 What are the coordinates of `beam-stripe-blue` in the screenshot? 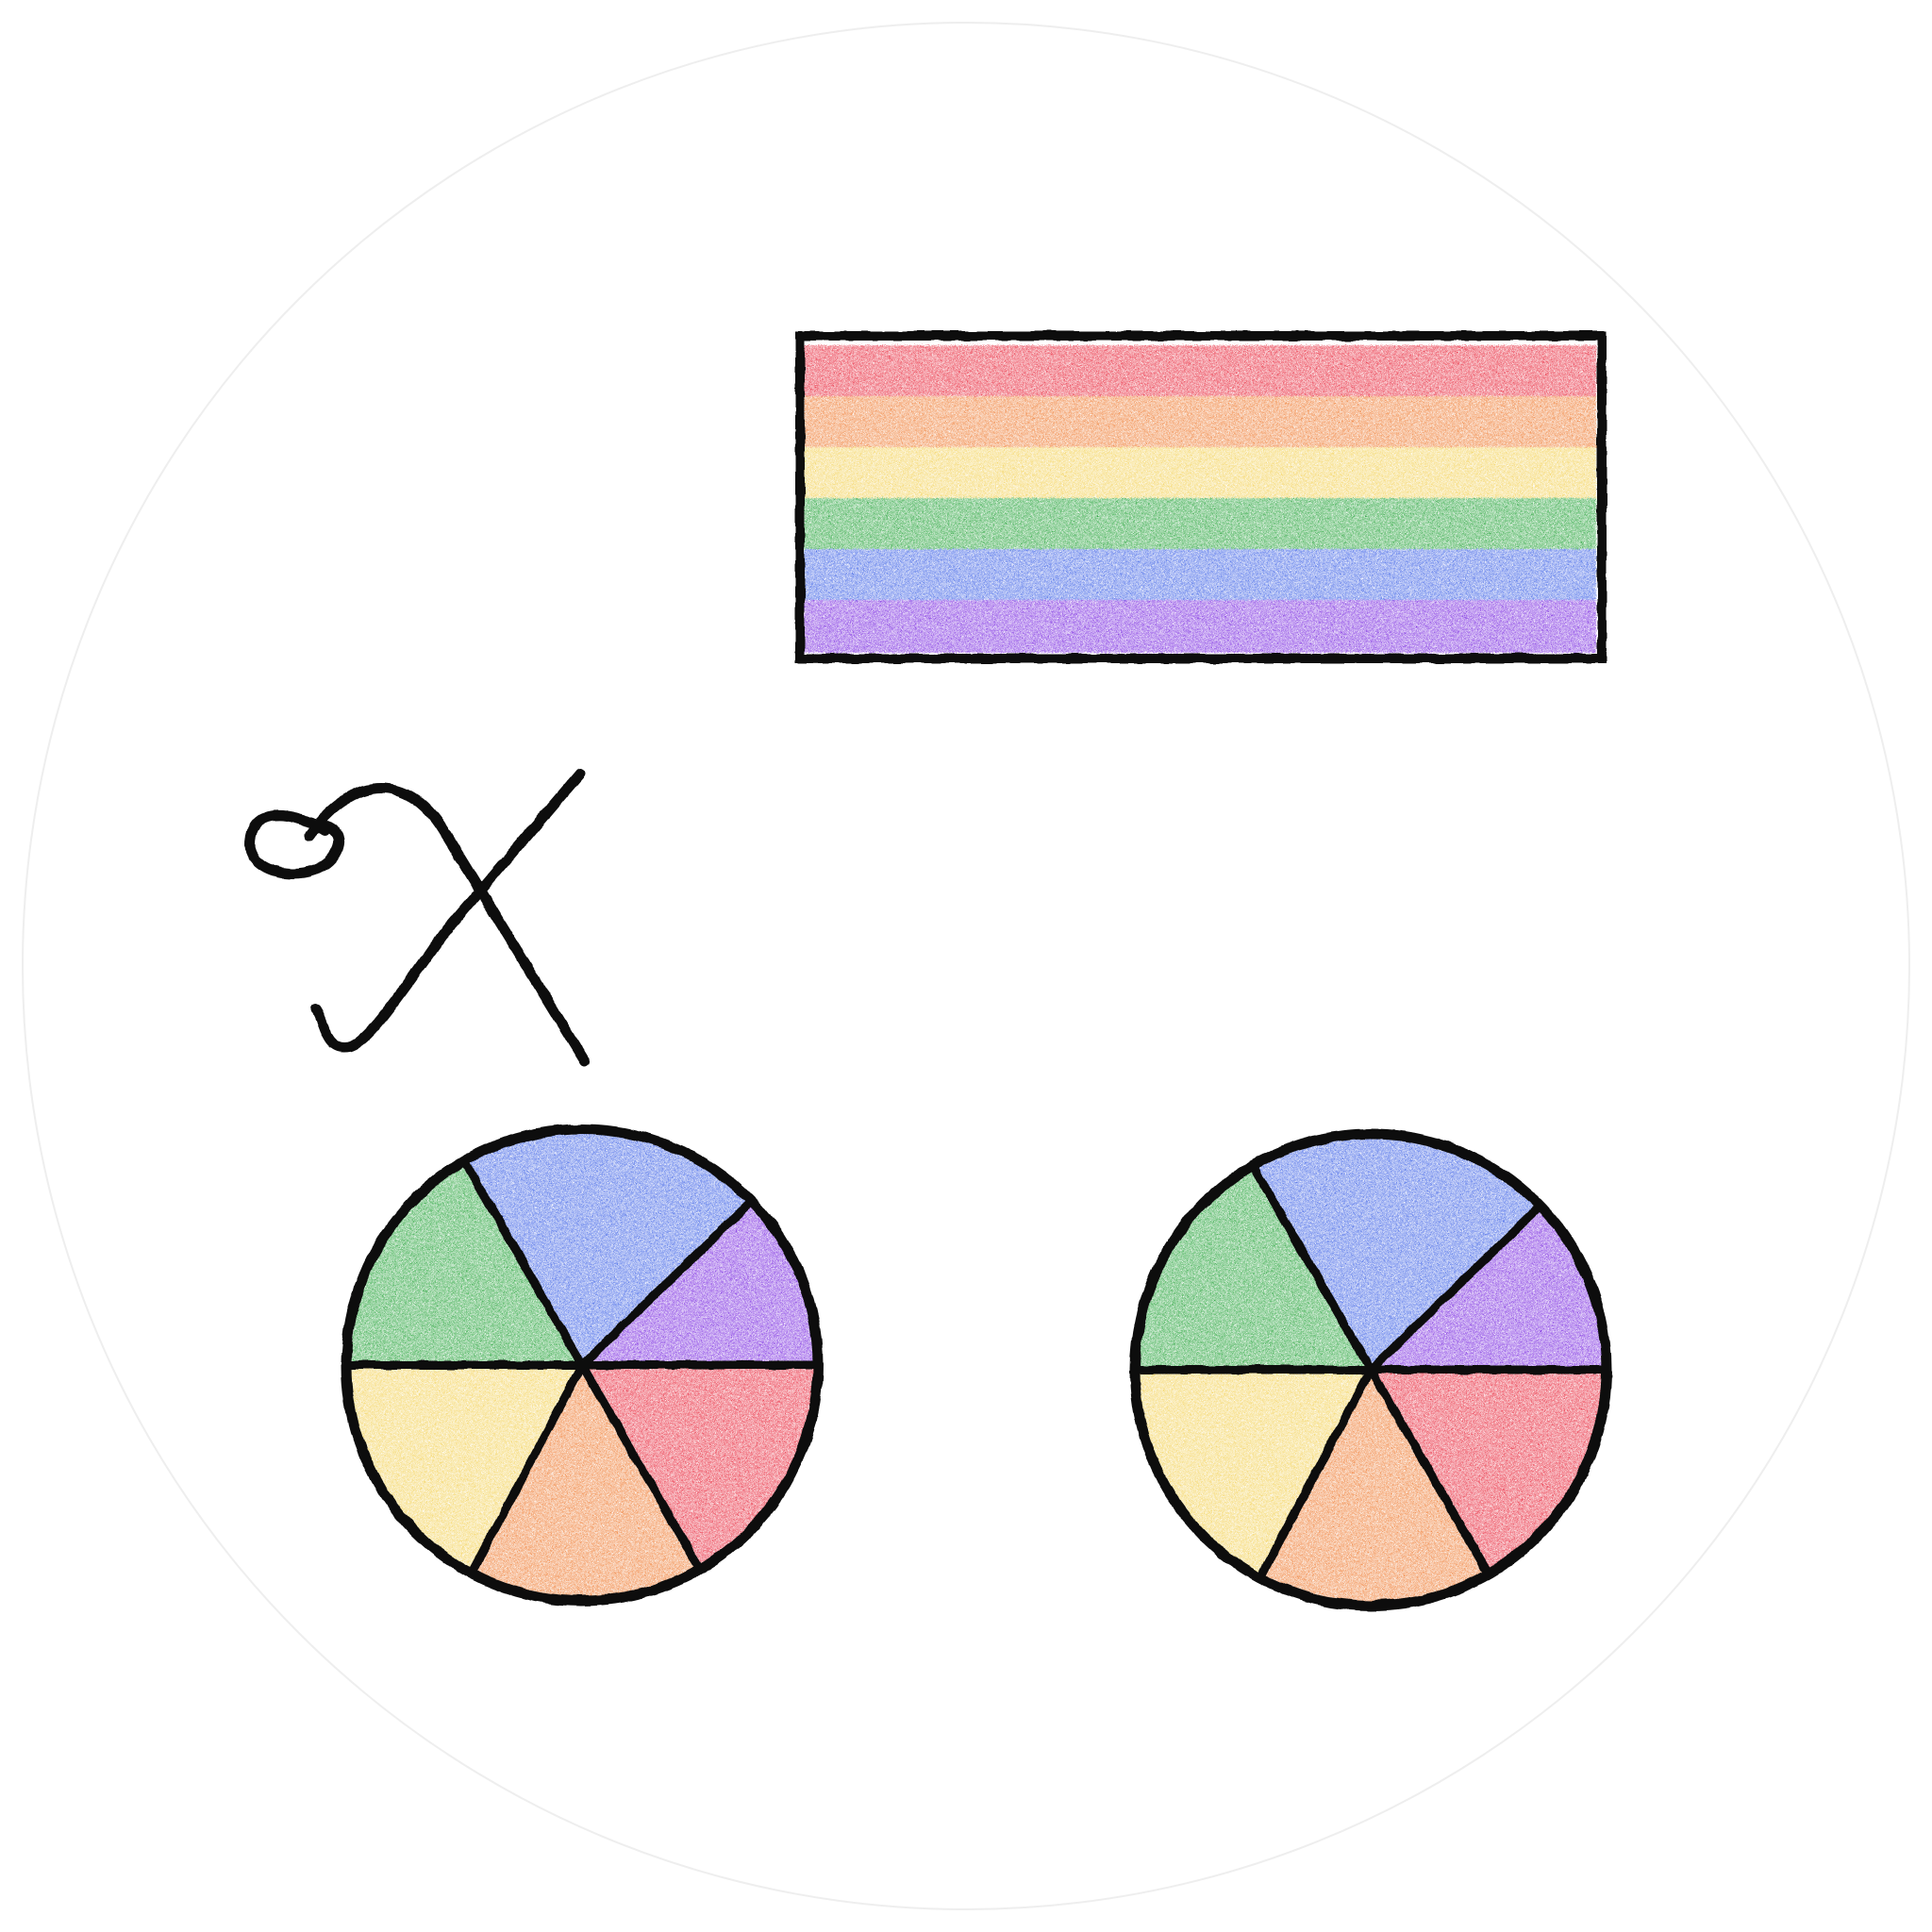 It's located at (1200, 576).